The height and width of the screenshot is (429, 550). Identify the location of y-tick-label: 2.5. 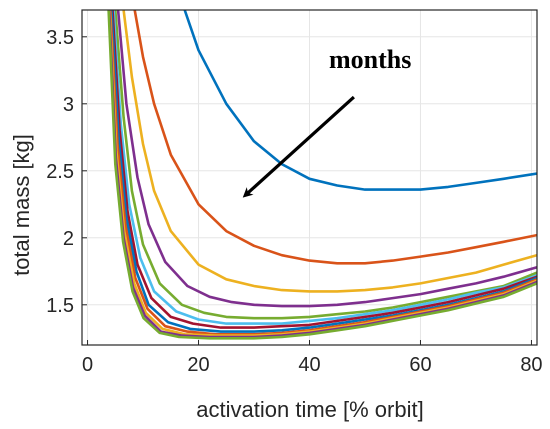
(60, 172).